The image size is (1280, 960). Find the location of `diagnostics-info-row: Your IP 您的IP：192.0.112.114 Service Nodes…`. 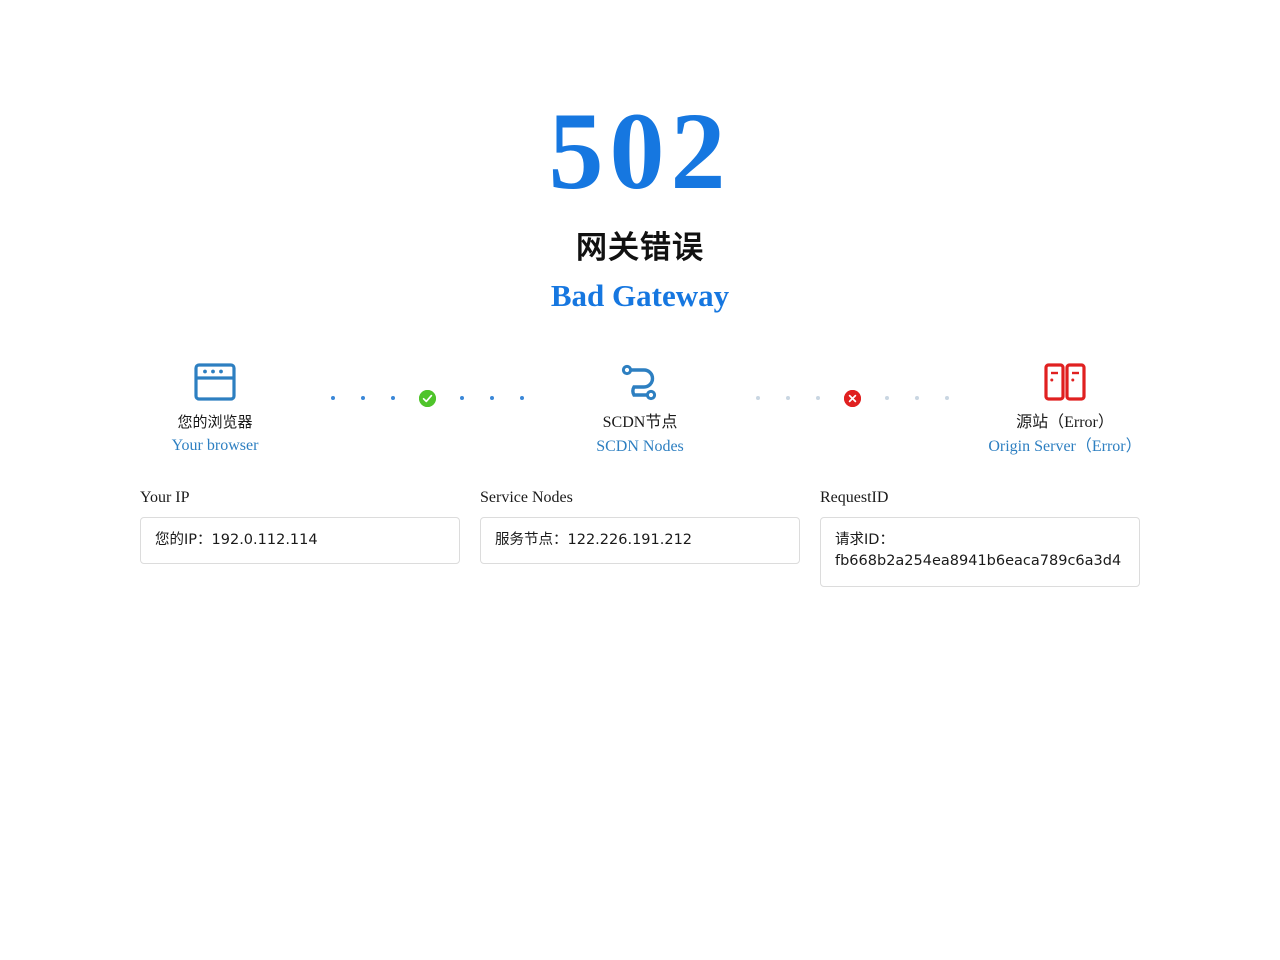

diagnostics-info-row: Your IP 您的IP：192.0.112.114 Service Nodes… is located at coordinates (640, 537).